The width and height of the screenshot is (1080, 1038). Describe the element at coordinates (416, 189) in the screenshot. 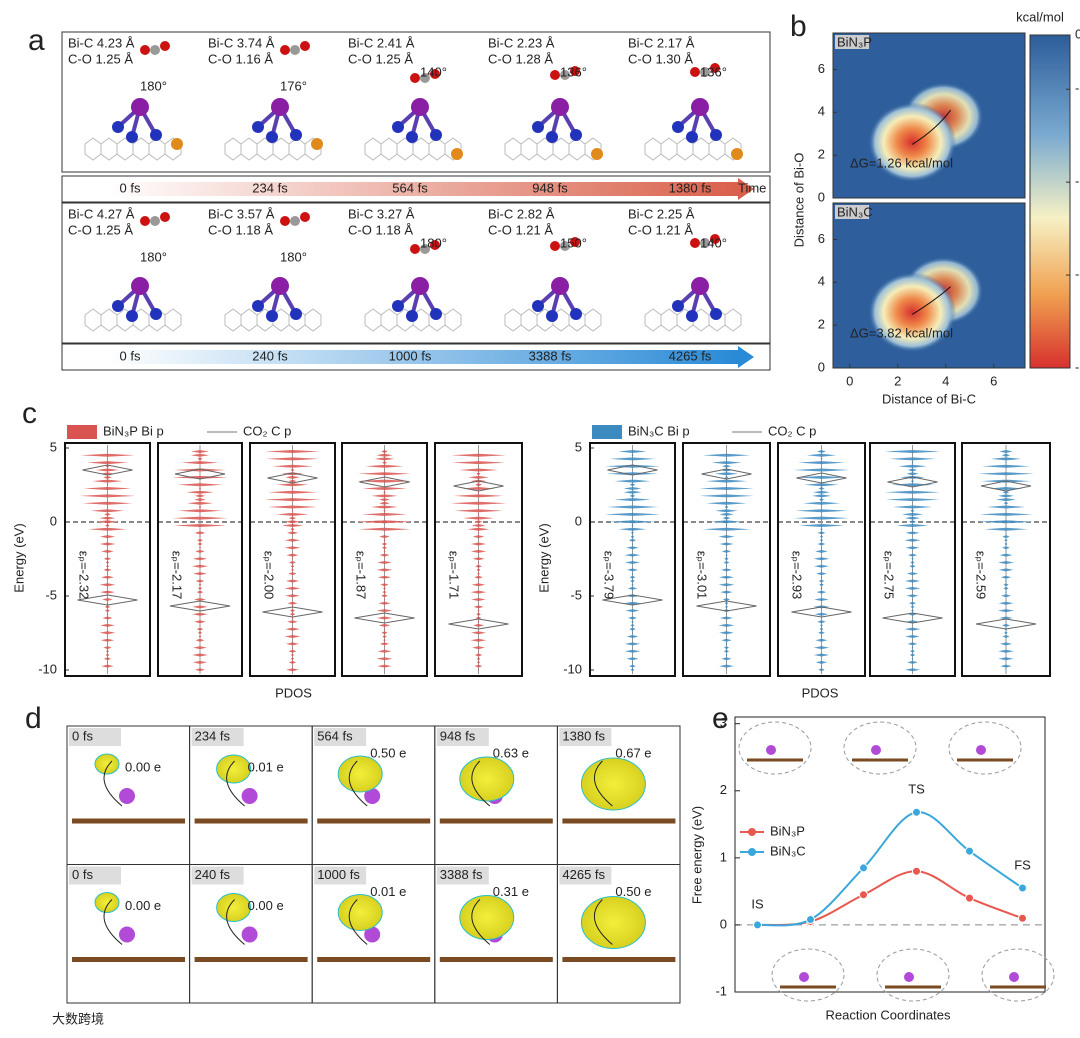

I see `time-box` at that location.